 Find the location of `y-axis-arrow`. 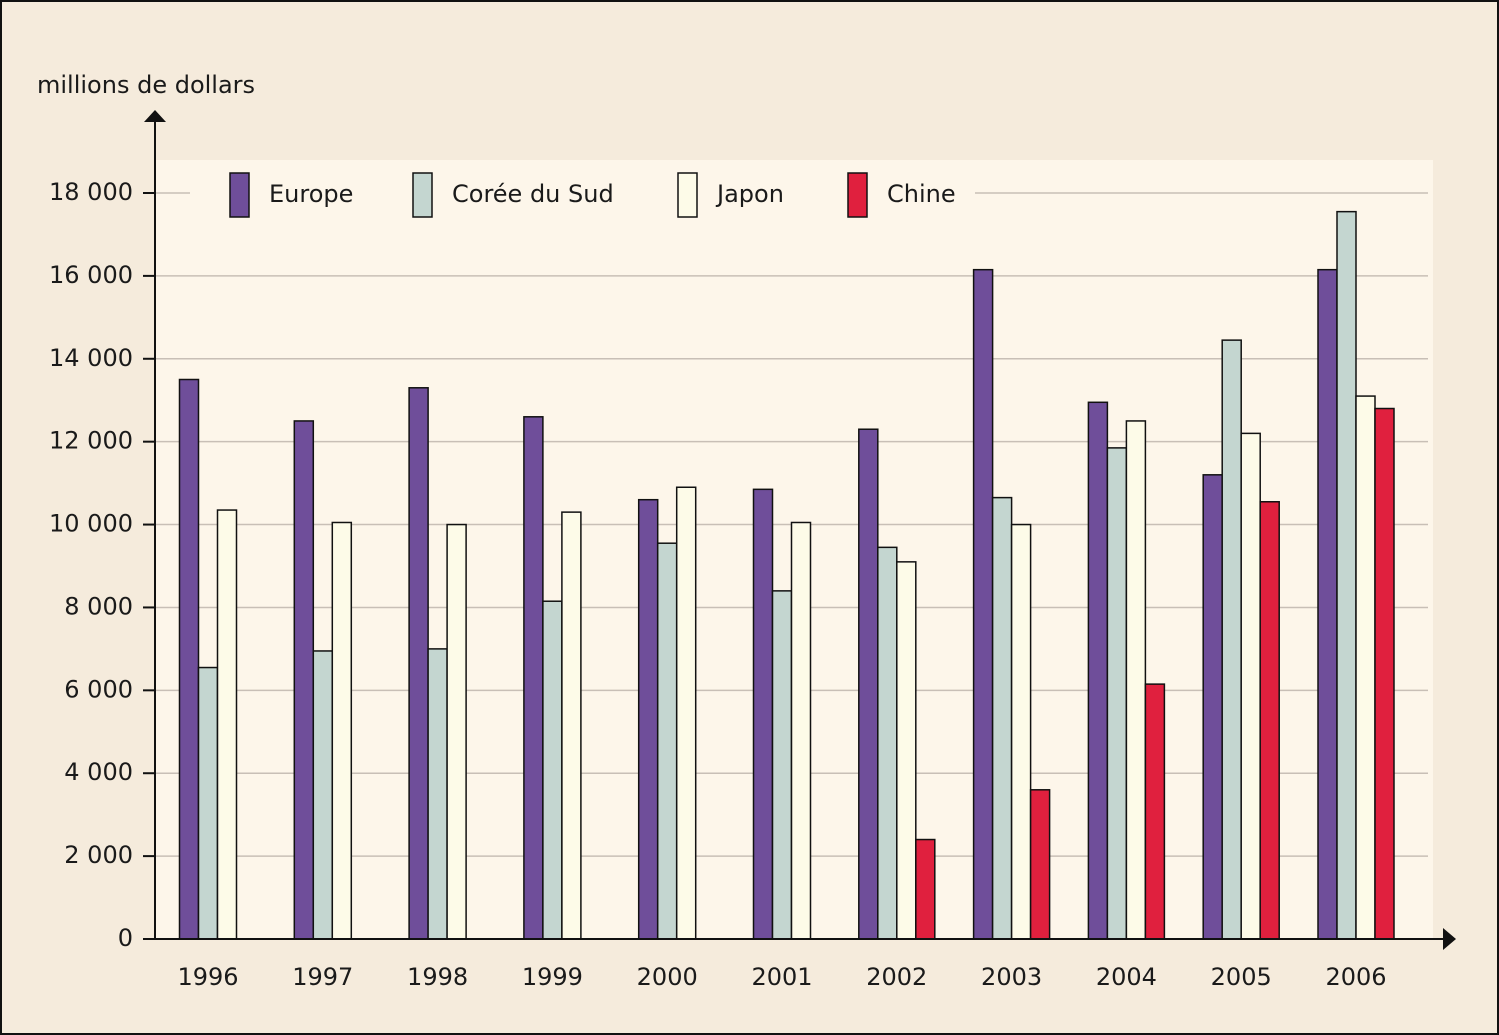

y-axis-arrow is located at coordinates (155, 116).